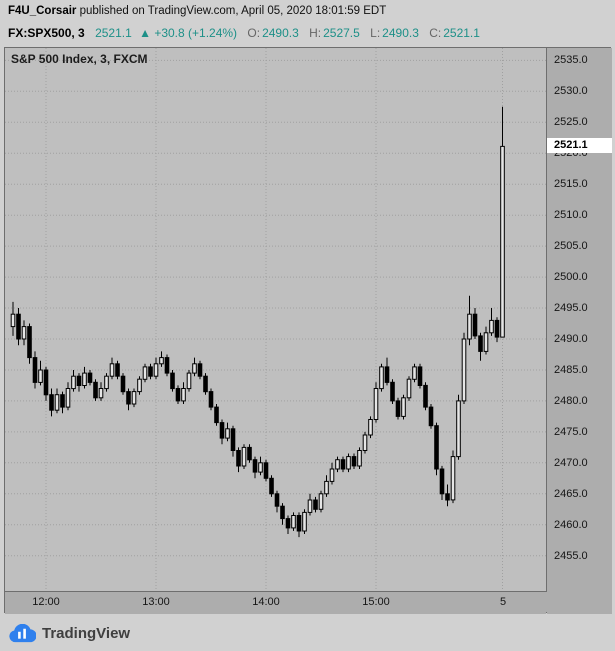  Describe the element at coordinates (400, 33) in the screenshot. I see `low-value: 2490.3` at that location.